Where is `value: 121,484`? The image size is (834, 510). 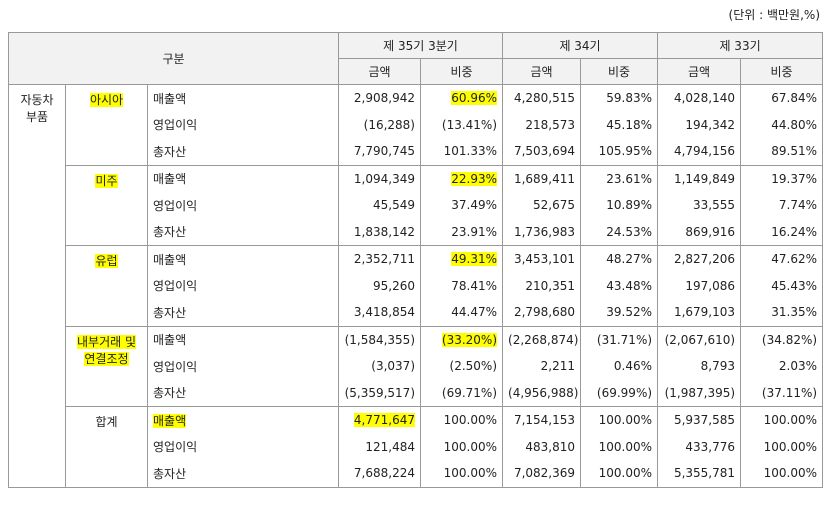 value: 121,484 is located at coordinates (390, 446).